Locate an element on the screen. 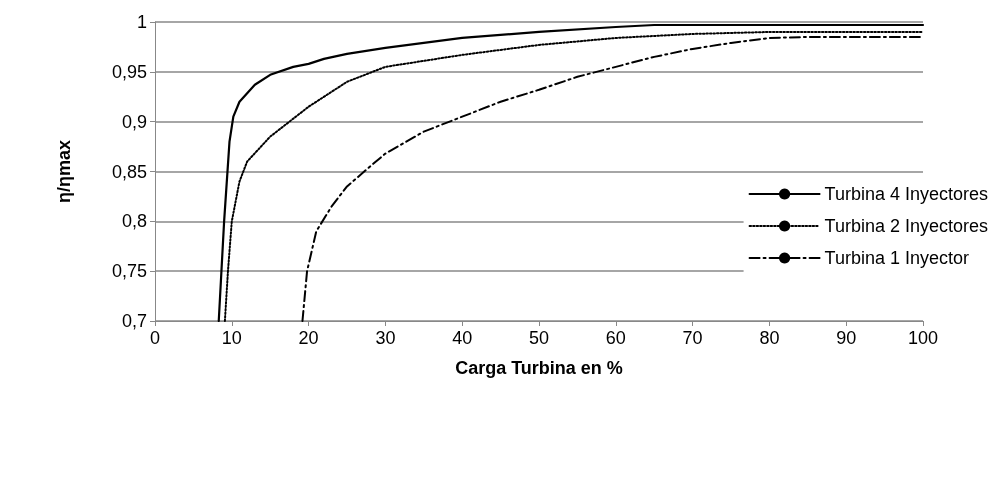 The width and height of the screenshot is (1005, 478). legend-label: Turbina 4 Inyectores is located at coordinates (906, 194).